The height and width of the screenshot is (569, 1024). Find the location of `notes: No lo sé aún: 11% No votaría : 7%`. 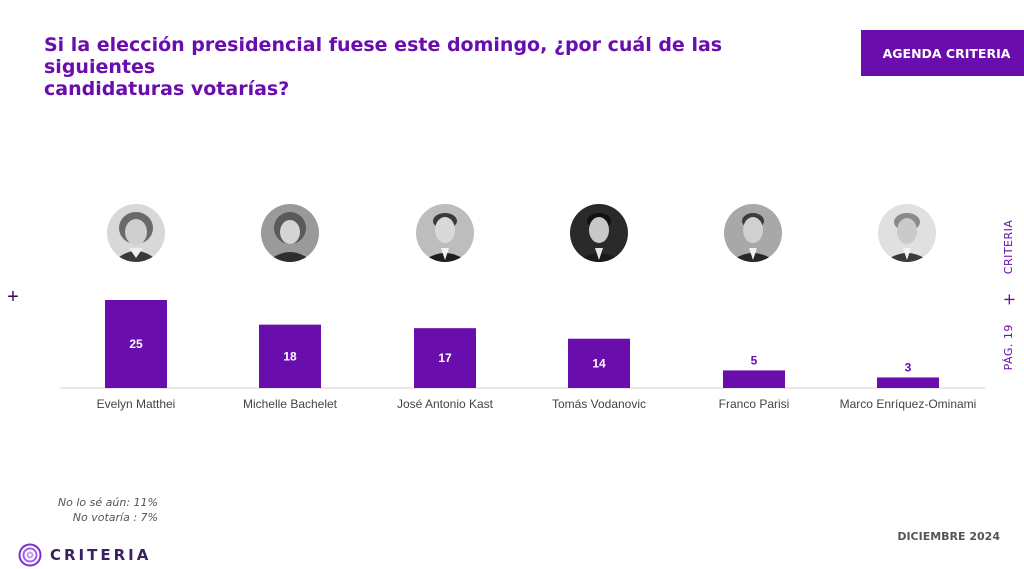

notes: No lo sé aún: 11% No votaría : 7% is located at coordinates (99, 510).